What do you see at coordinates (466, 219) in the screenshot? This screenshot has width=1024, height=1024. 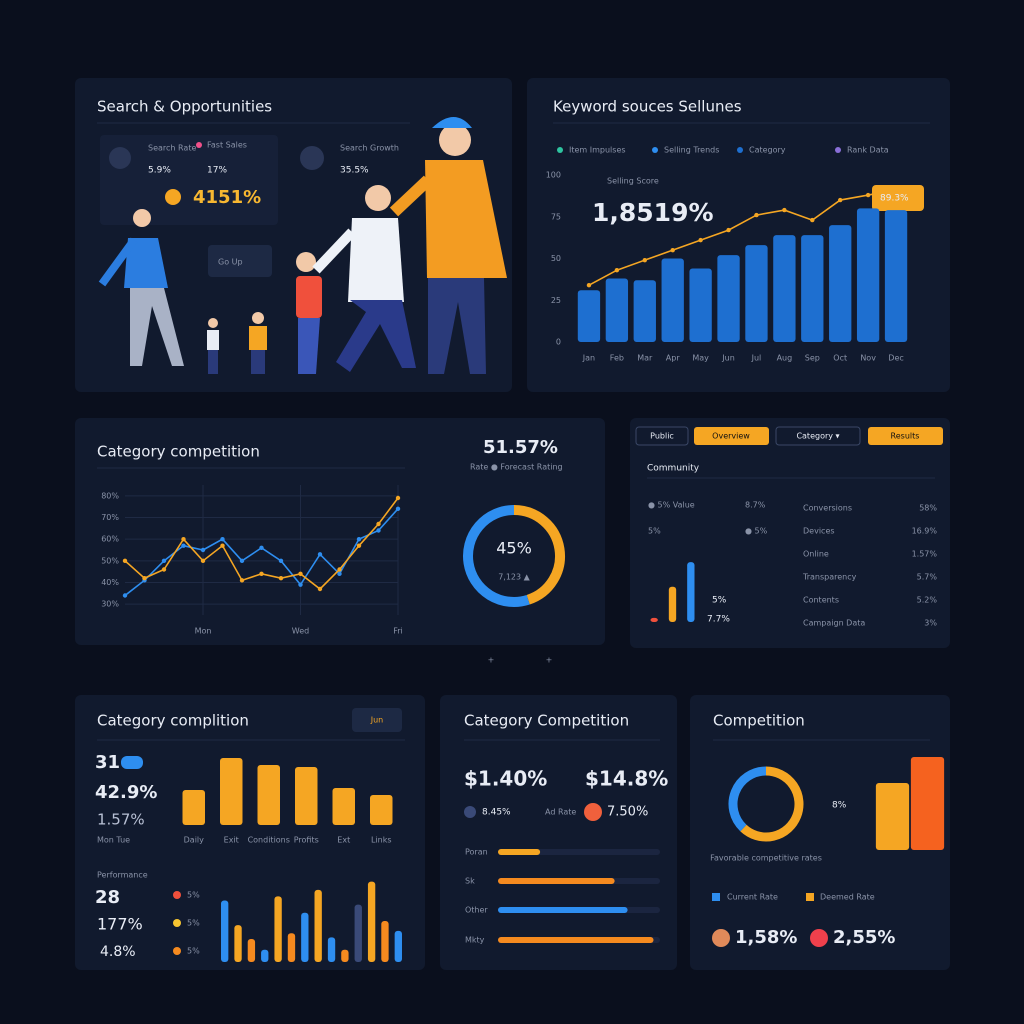 I see `jacket` at bounding box center [466, 219].